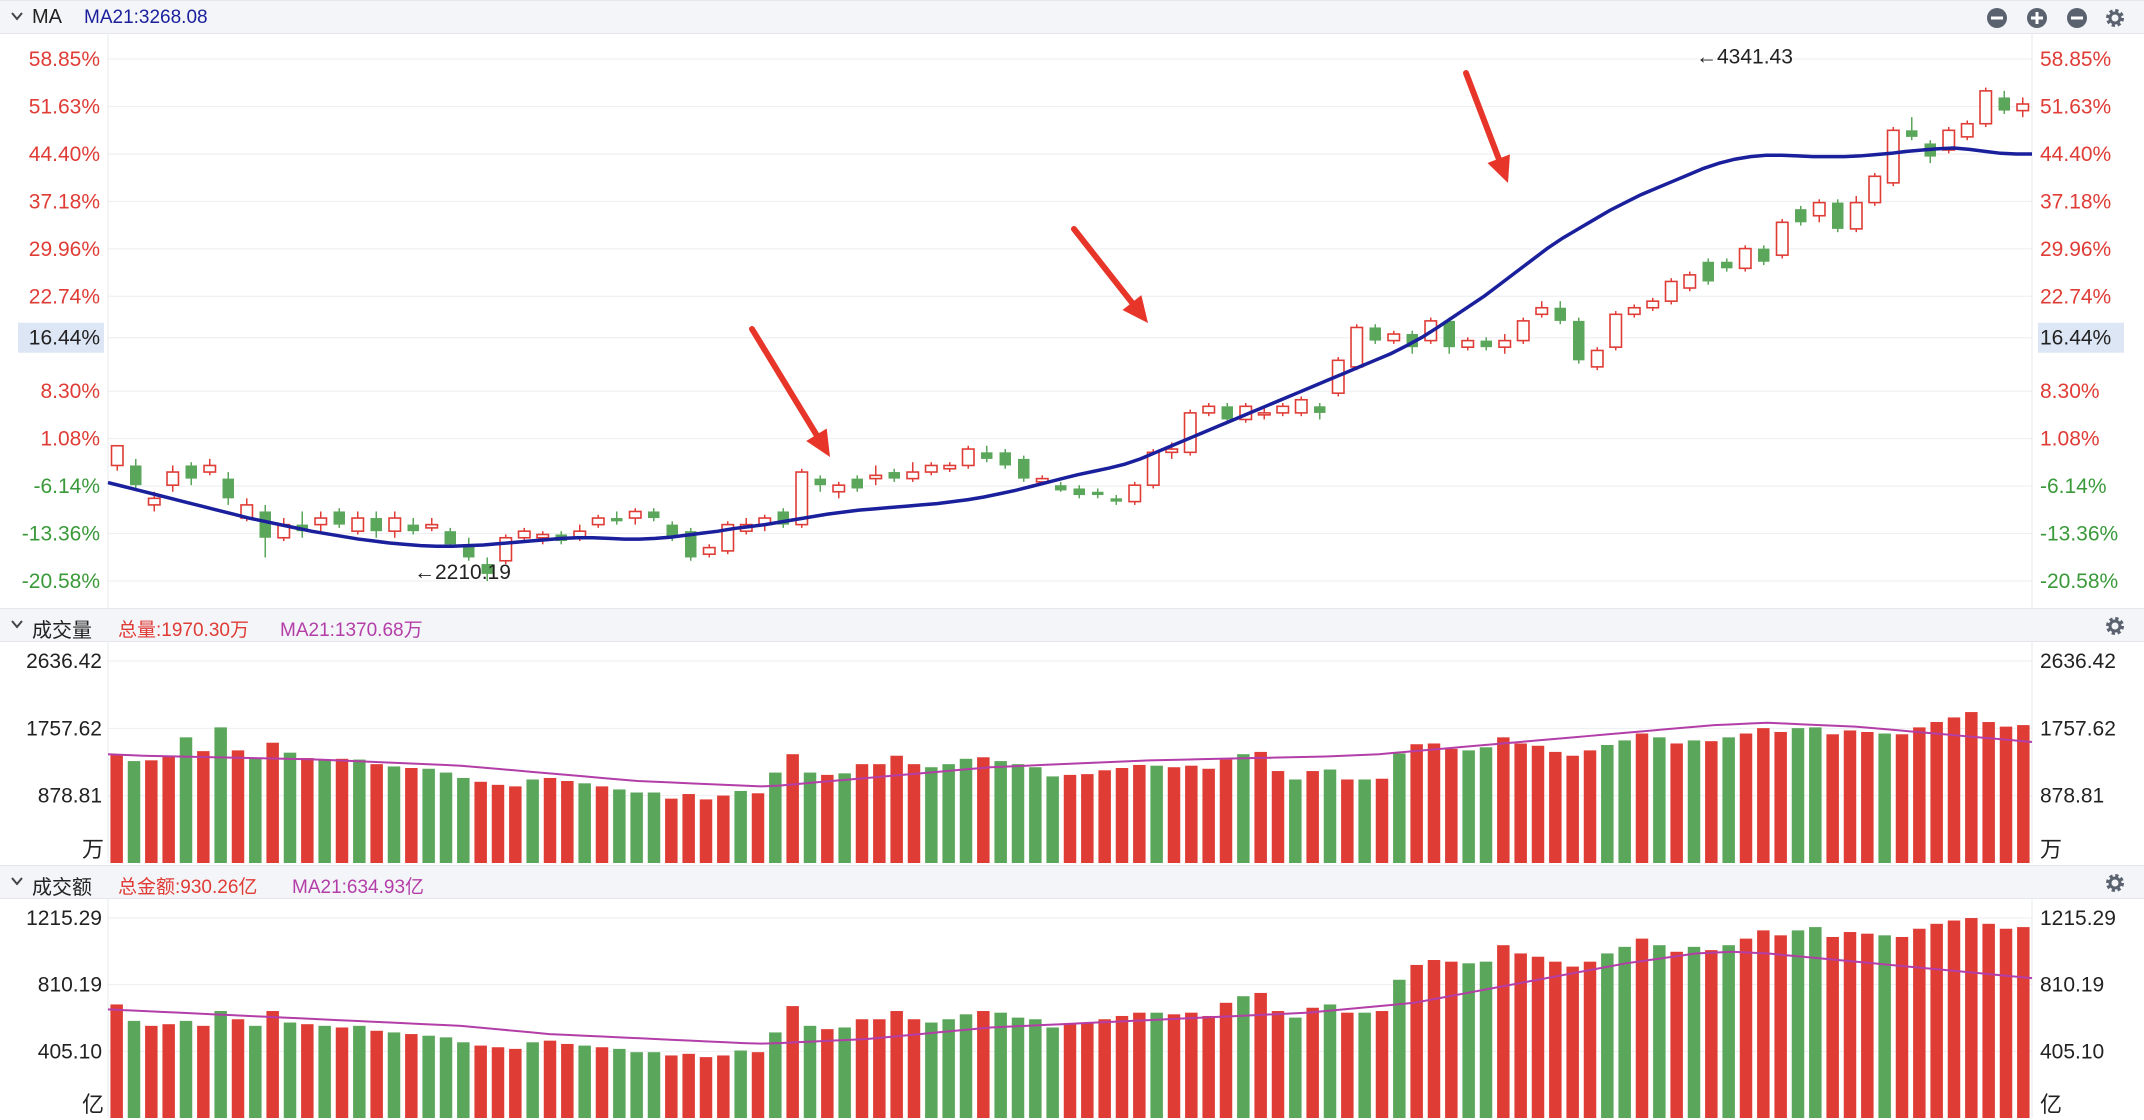 This screenshot has height=1120, width=2144. I want to click on left-axis-tick: 1757.62, so click(64, 728).